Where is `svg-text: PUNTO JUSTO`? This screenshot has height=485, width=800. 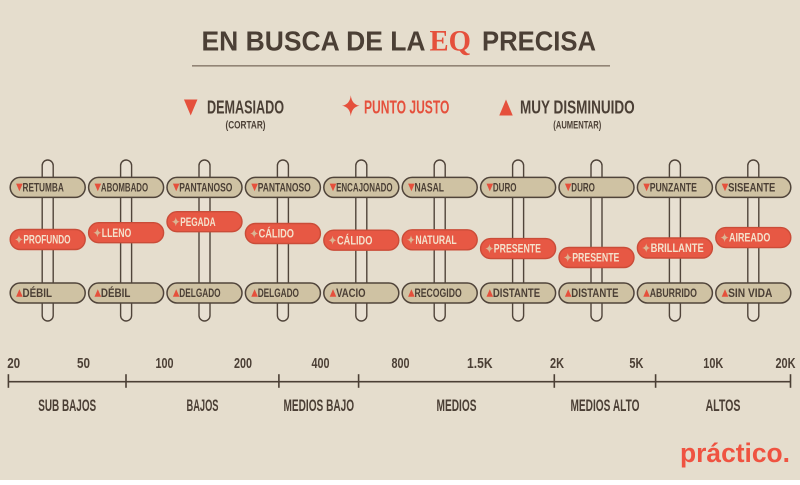 svg-text: PUNTO JUSTO is located at coordinates (406, 107).